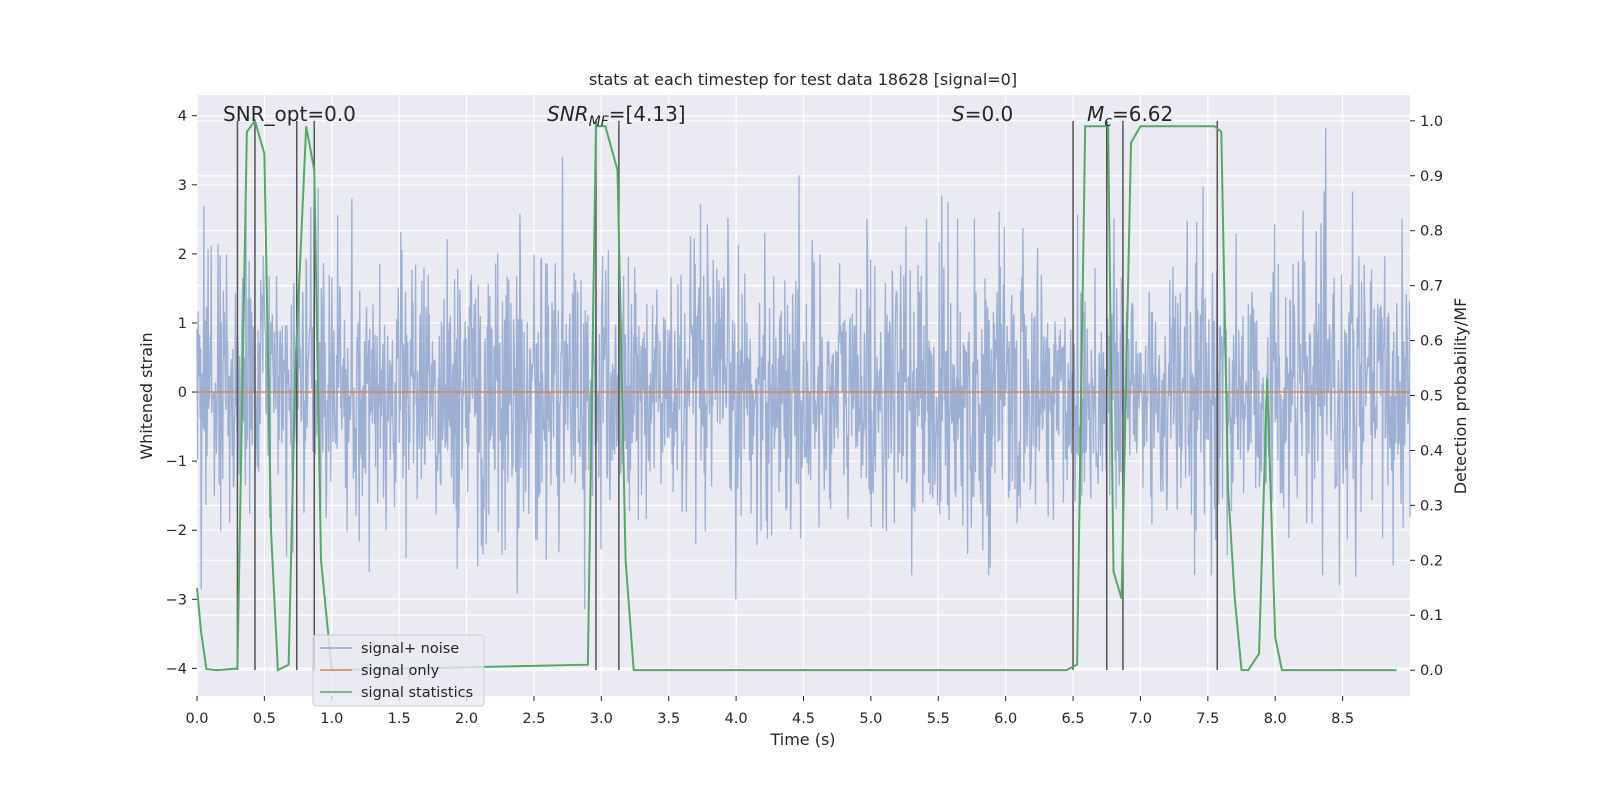  I want to click on y-axis-left-ticks: 4 3 2 1 0 −1 −2 −3 −4, so click(181, 393).